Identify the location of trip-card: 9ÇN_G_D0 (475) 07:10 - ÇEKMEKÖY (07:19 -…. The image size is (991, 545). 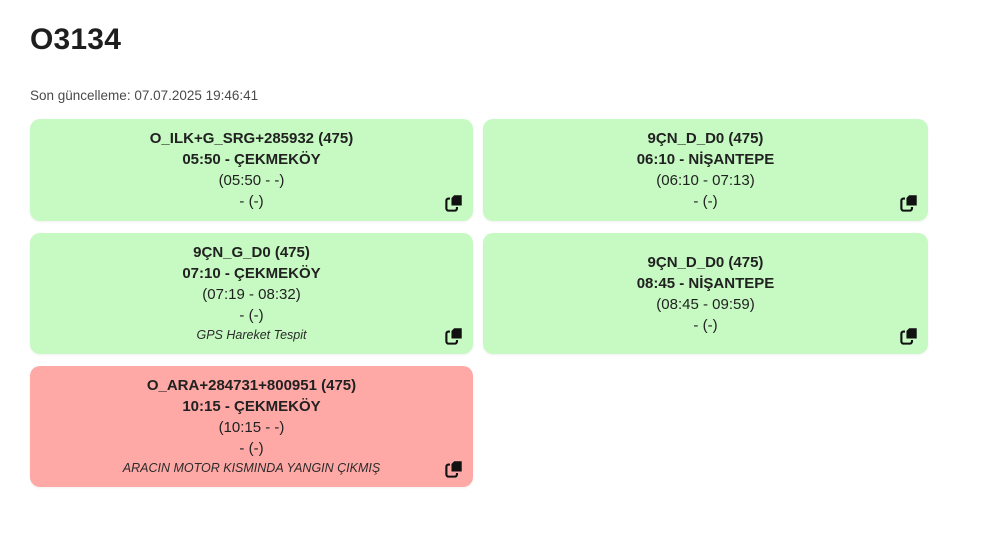
(251, 293).